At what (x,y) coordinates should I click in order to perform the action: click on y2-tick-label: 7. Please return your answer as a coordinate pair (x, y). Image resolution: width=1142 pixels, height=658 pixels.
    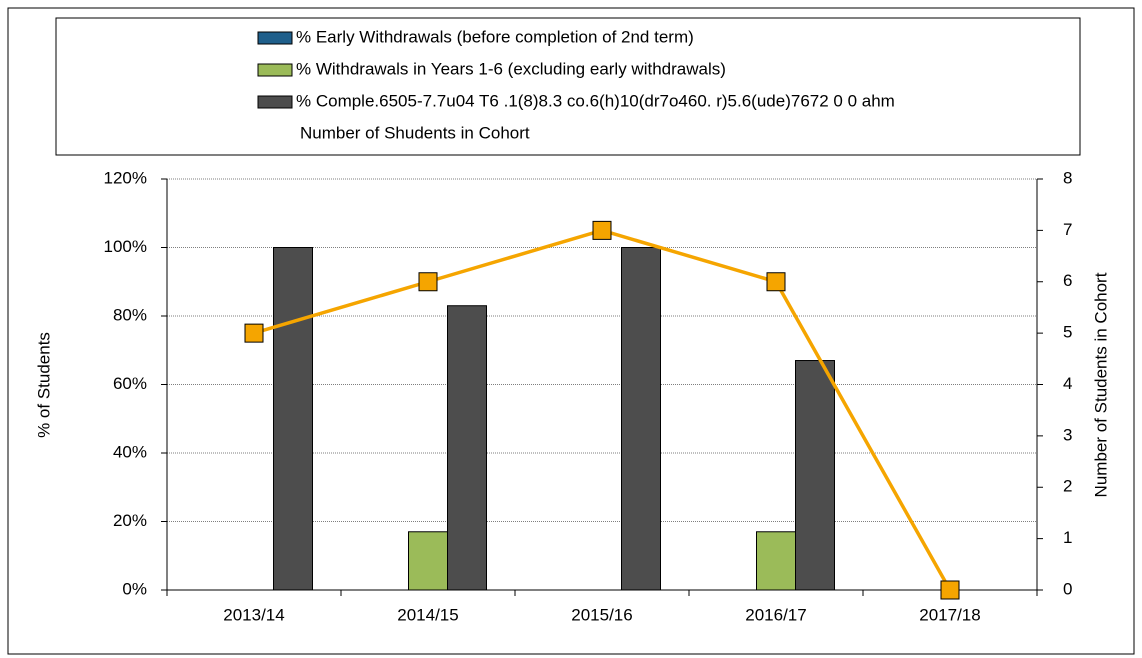
    Looking at the image, I should click on (1067, 229).